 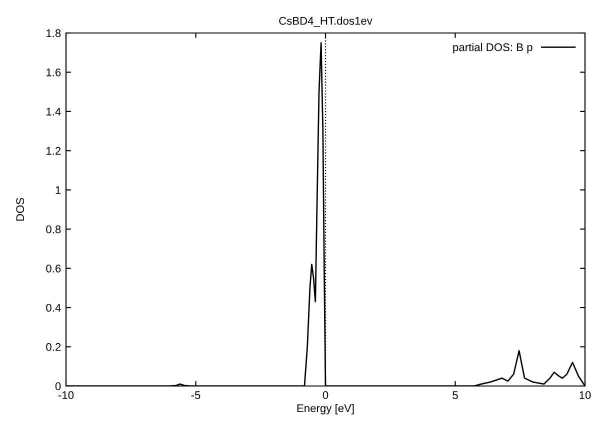 What do you see at coordinates (53, 112) in the screenshot?
I see `y-tick-label: 1.4` at bounding box center [53, 112].